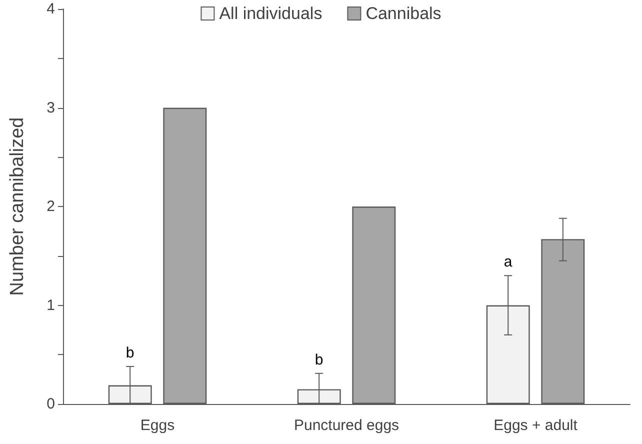  What do you see at coordinates (404, 13) in the screenshot?
I see `legend-label: Cannibals` at bounding box center [404, 13].